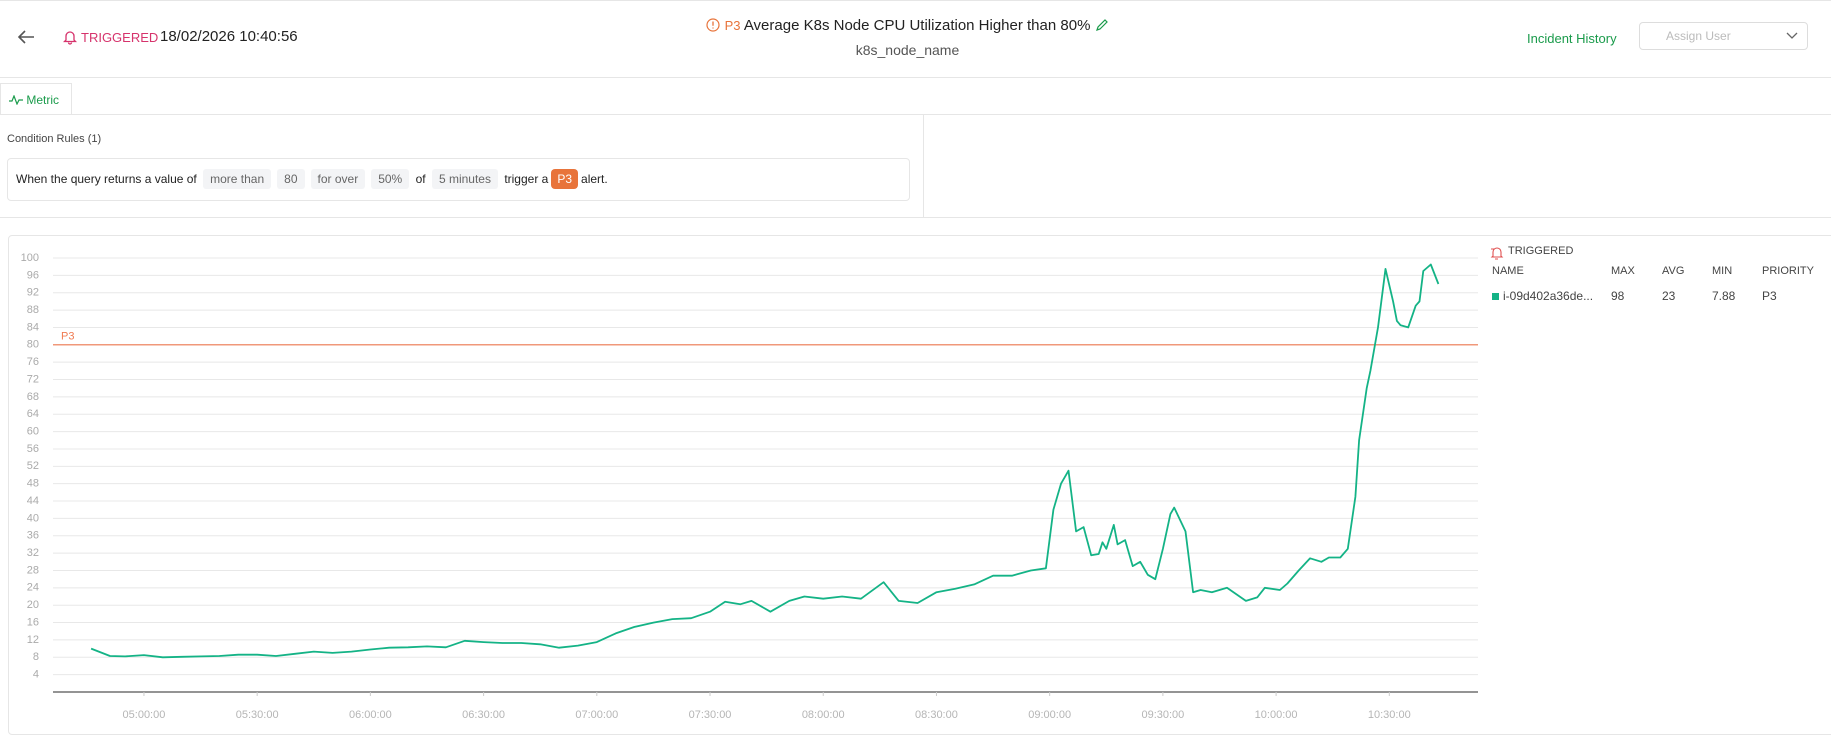 The height and width of the screenshot is (735, 1831). What do you see at coordinates (1508, 271) in the screenshot?
I see `legend-column: NAME` at bounding box center [1508, 271].